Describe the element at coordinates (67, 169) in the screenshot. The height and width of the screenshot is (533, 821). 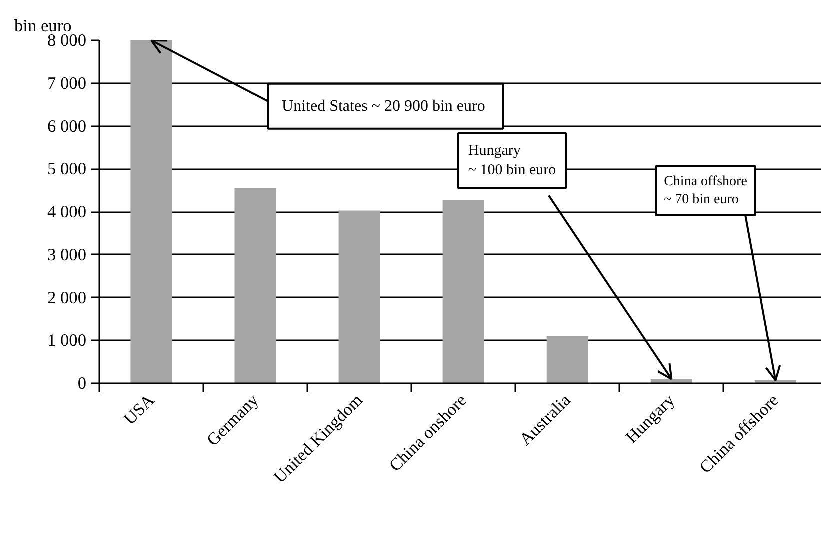
I see `y-tick-label: 5 000` at that location.